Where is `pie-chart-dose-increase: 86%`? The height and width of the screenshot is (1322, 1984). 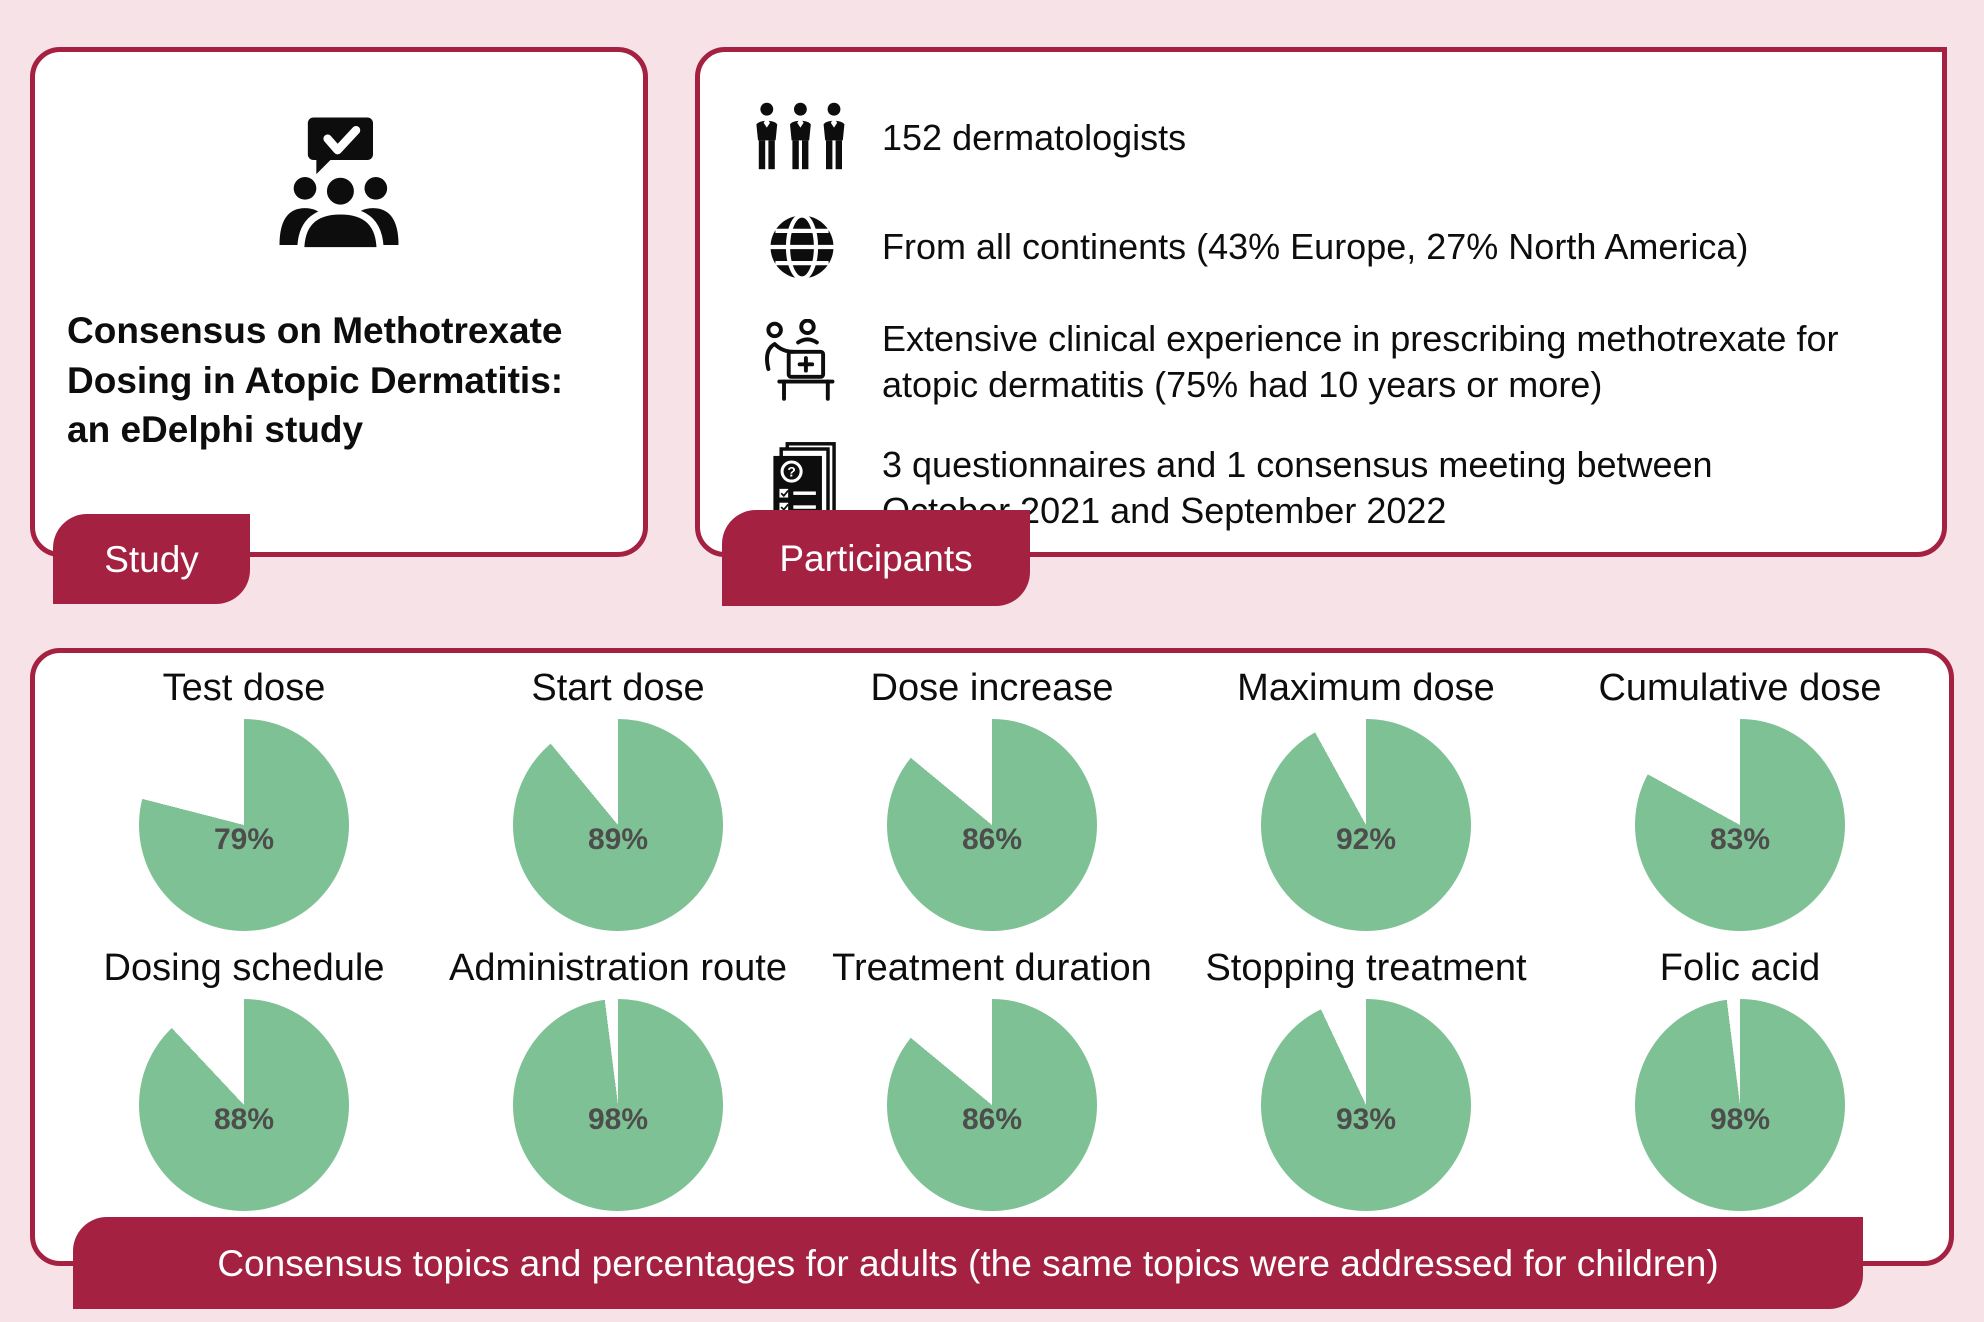
pie-chart-dose-increase: 86% is located at coordinates (992, 825).